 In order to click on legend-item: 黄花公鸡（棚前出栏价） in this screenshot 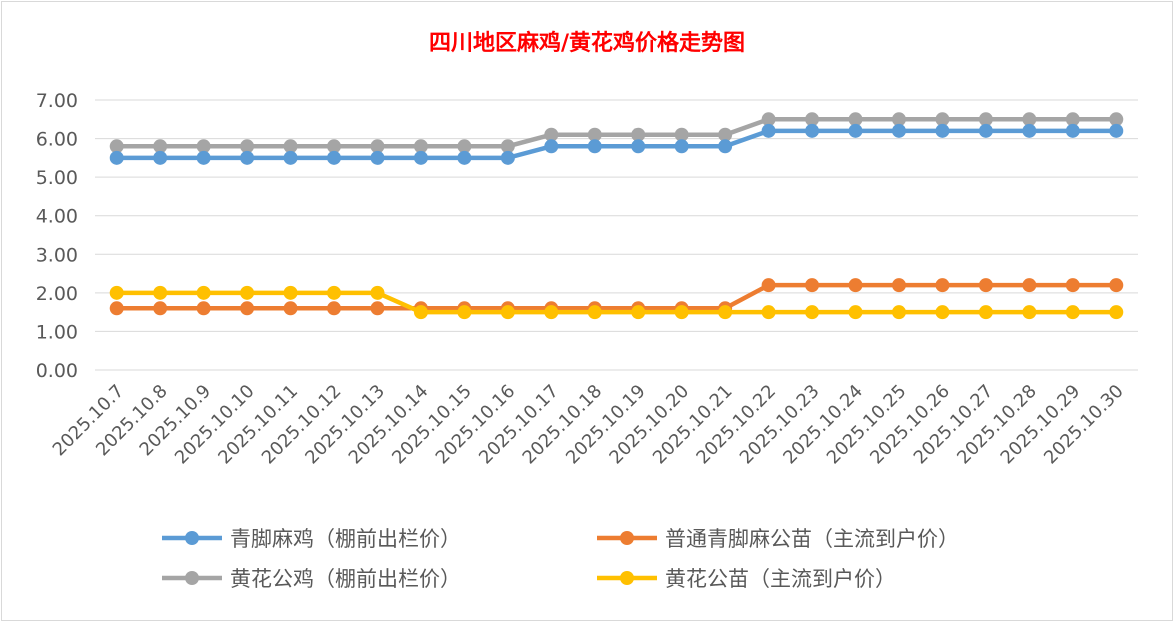, I will do `click(311, 579)`.